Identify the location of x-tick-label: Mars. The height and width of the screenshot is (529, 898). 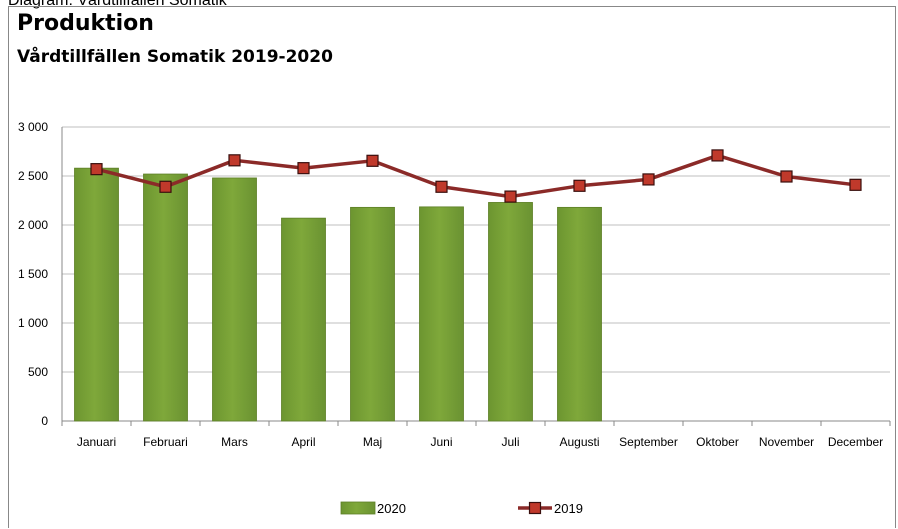
(234, 442).